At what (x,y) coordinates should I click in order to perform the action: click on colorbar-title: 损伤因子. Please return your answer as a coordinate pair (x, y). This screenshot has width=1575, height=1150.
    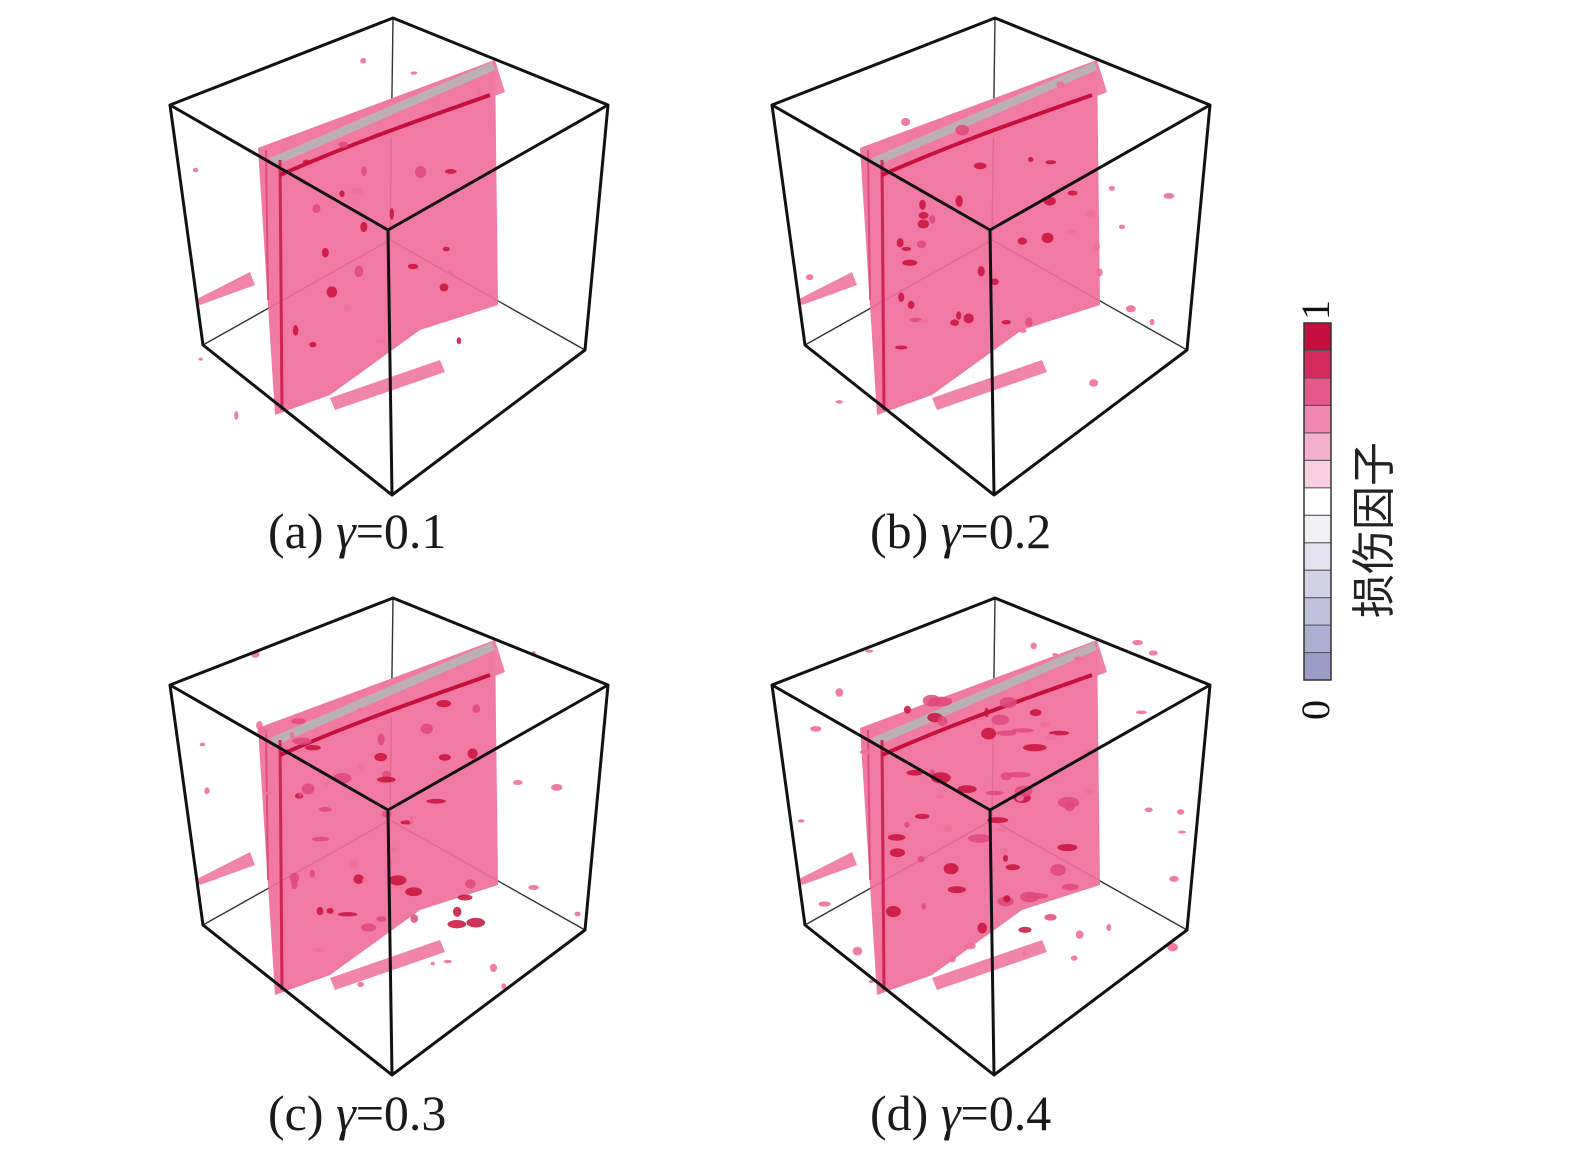
    Looking at the image, I should click on (1374, 530).